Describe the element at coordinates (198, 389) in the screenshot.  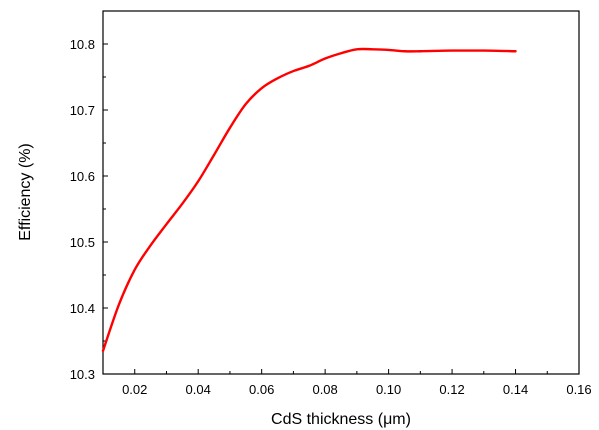
I see `x-tick-label: 0.04` at that location.